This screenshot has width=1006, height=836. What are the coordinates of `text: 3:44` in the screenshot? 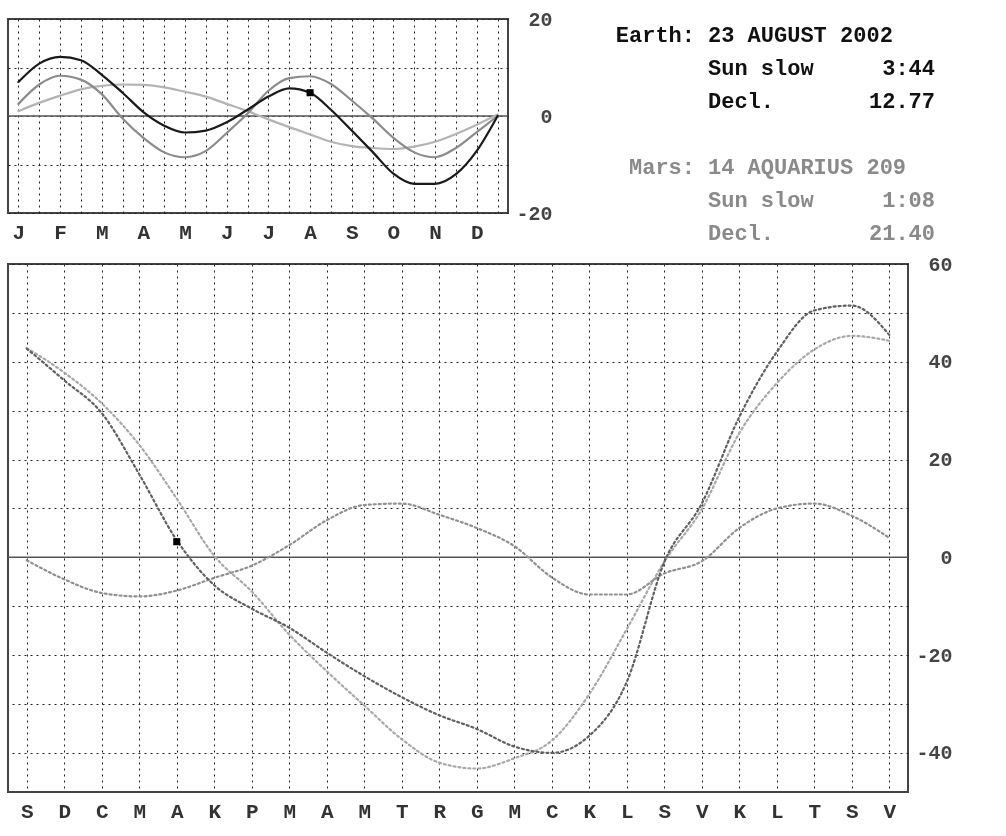 It's located at (908, 69).